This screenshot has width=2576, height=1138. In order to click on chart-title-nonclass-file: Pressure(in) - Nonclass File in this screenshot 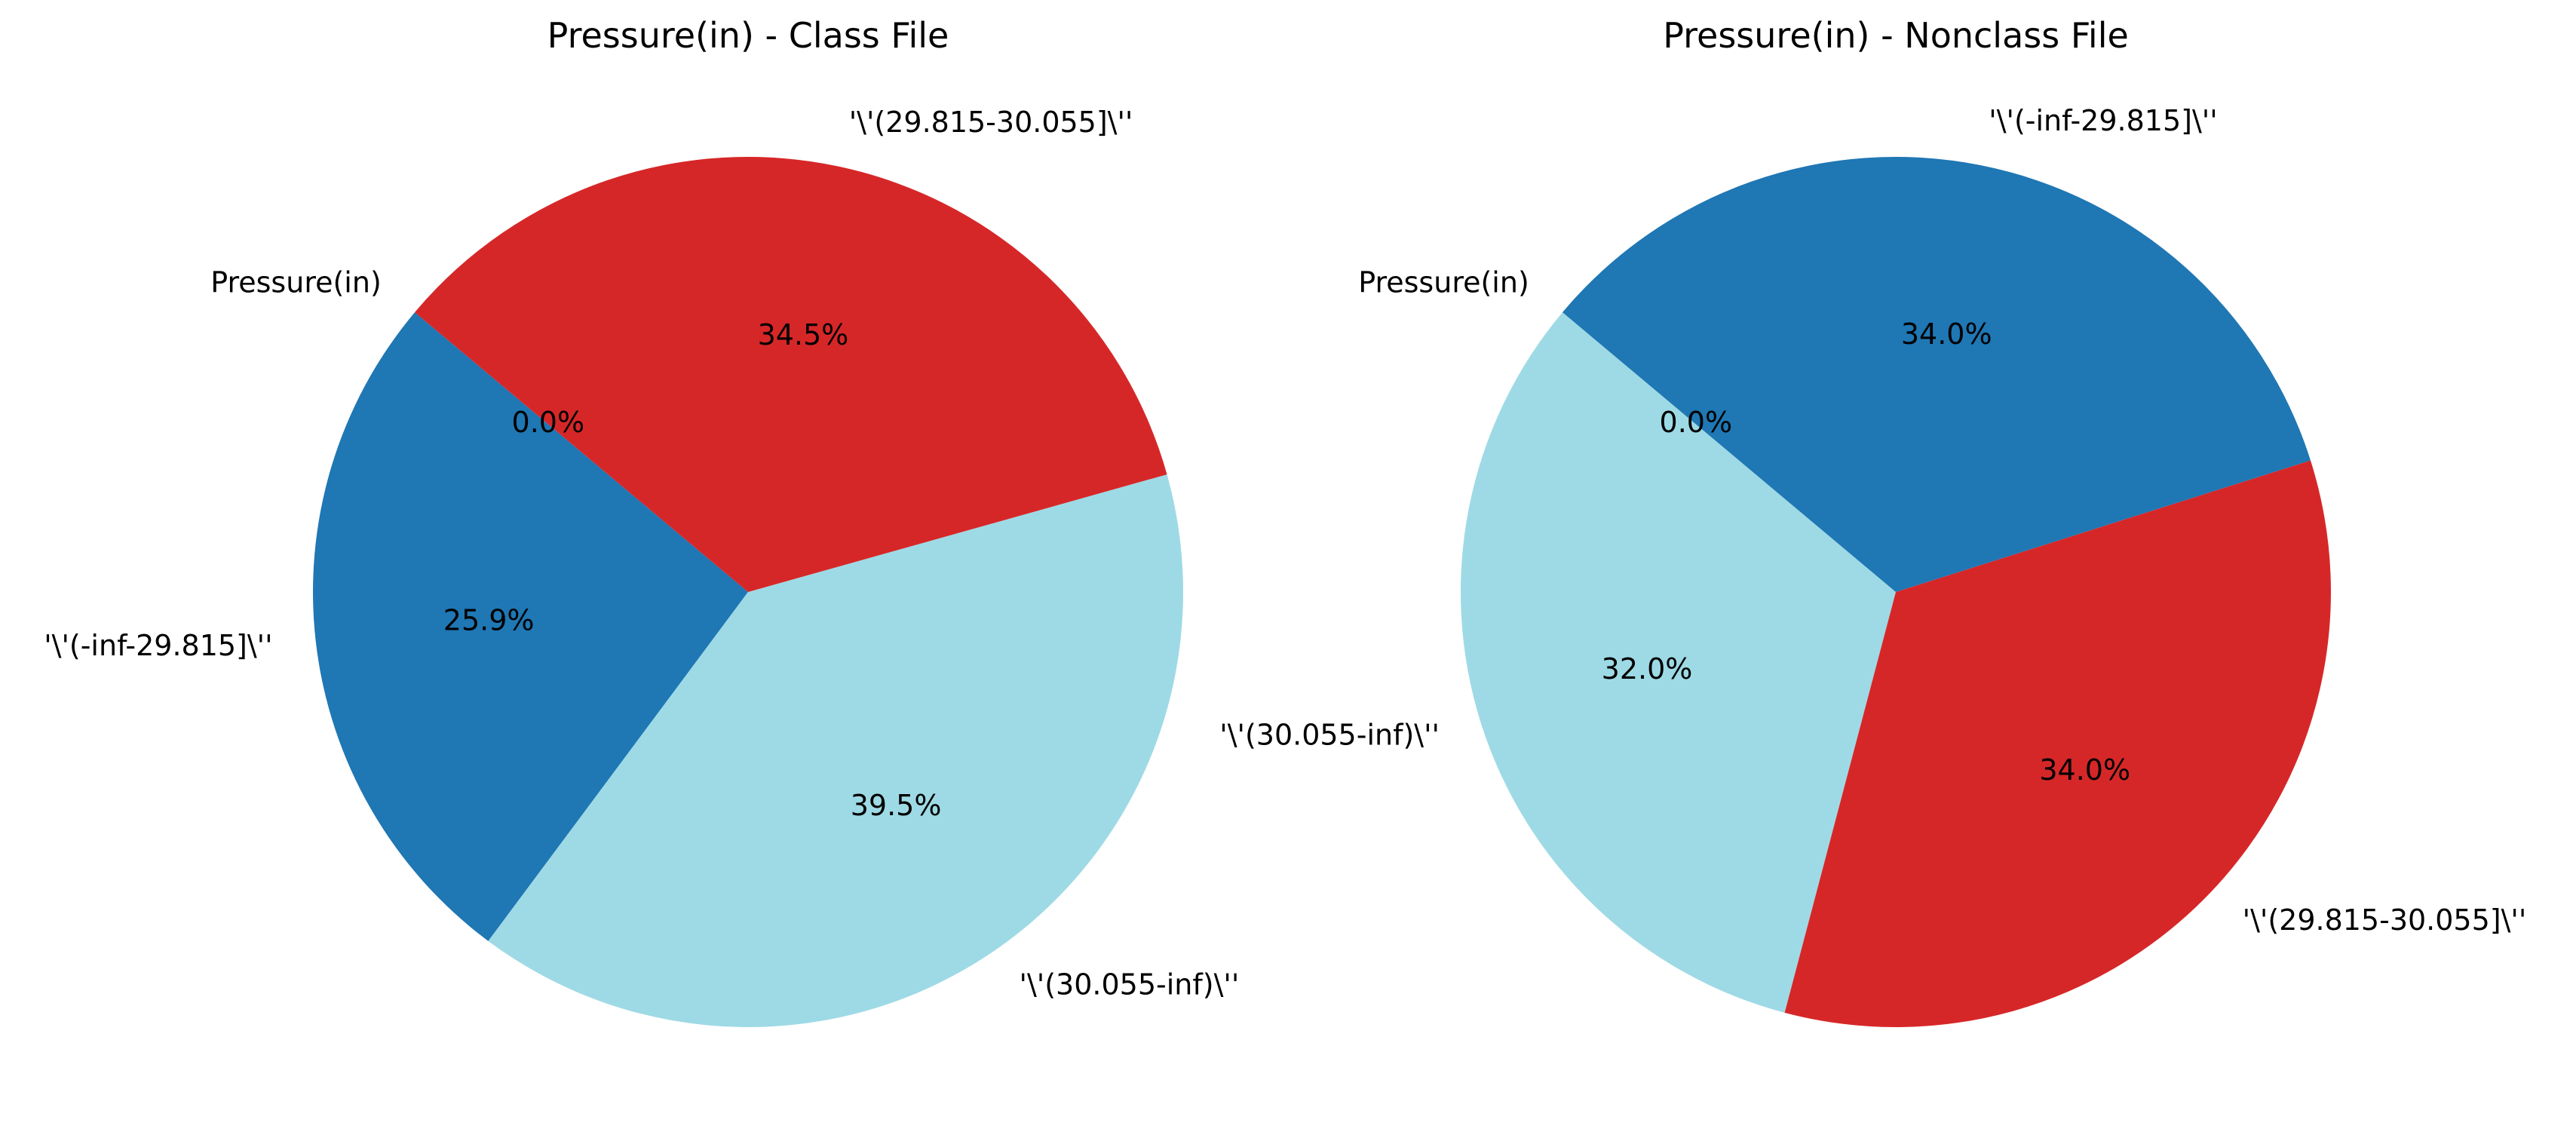, I will do `click(1896, 35)`.